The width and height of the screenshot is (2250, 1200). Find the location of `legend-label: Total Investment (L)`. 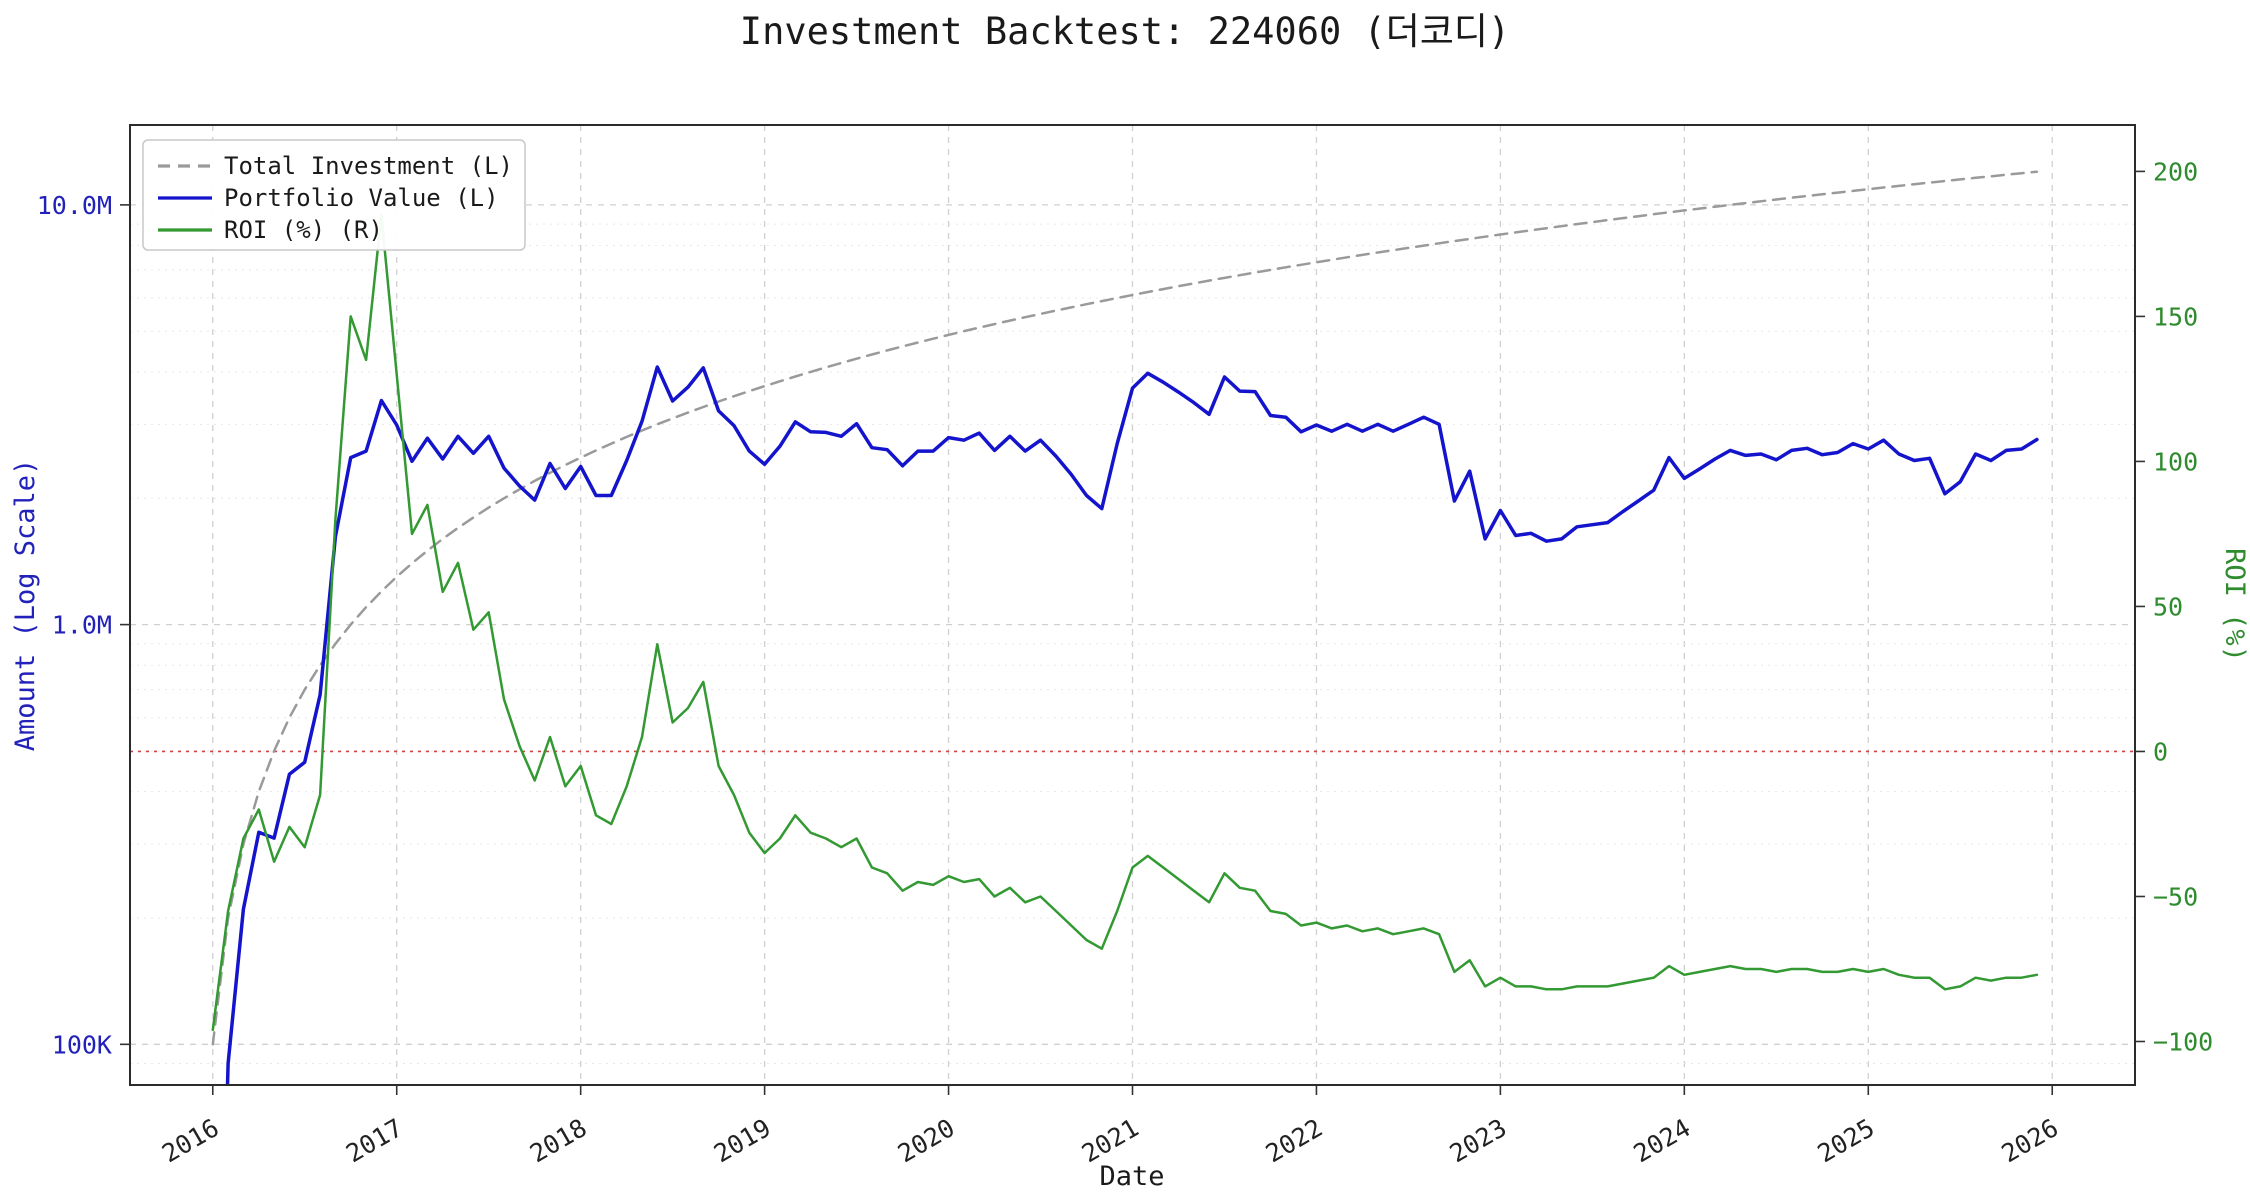

legend-label: Total Investment (L) is located at coordinates (368, 166).